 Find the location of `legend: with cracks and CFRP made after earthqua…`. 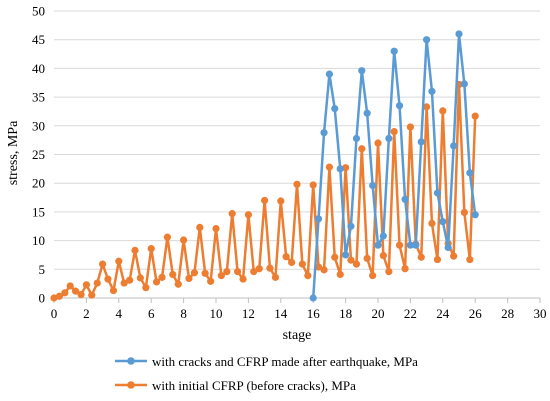

legend: with cracks and CFRP made after earthqua… is located at coordinates (266, 373).